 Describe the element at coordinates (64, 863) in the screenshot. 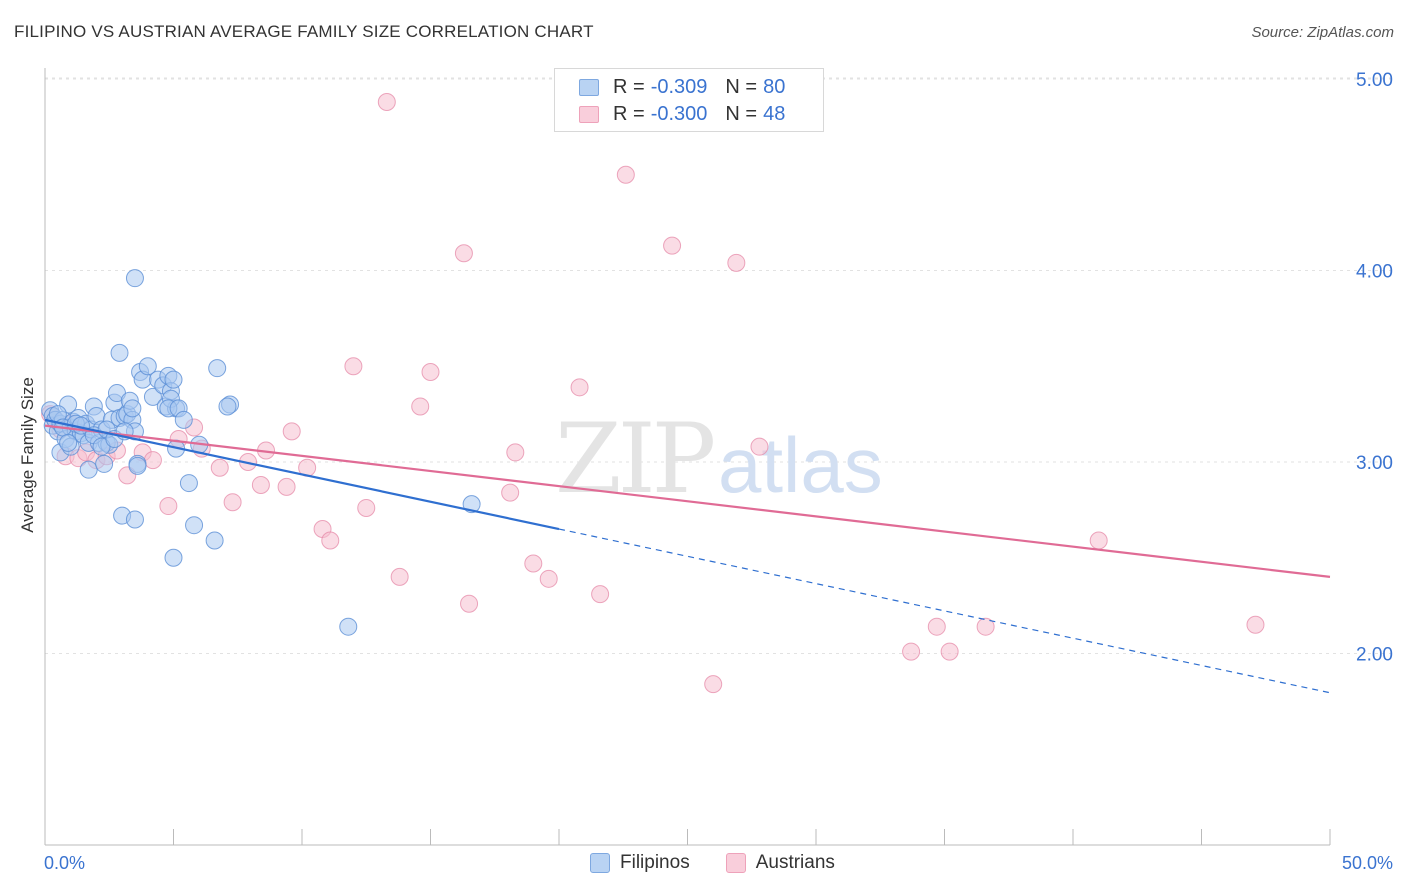

I see `x-tick-label: 0.0%` at that location.